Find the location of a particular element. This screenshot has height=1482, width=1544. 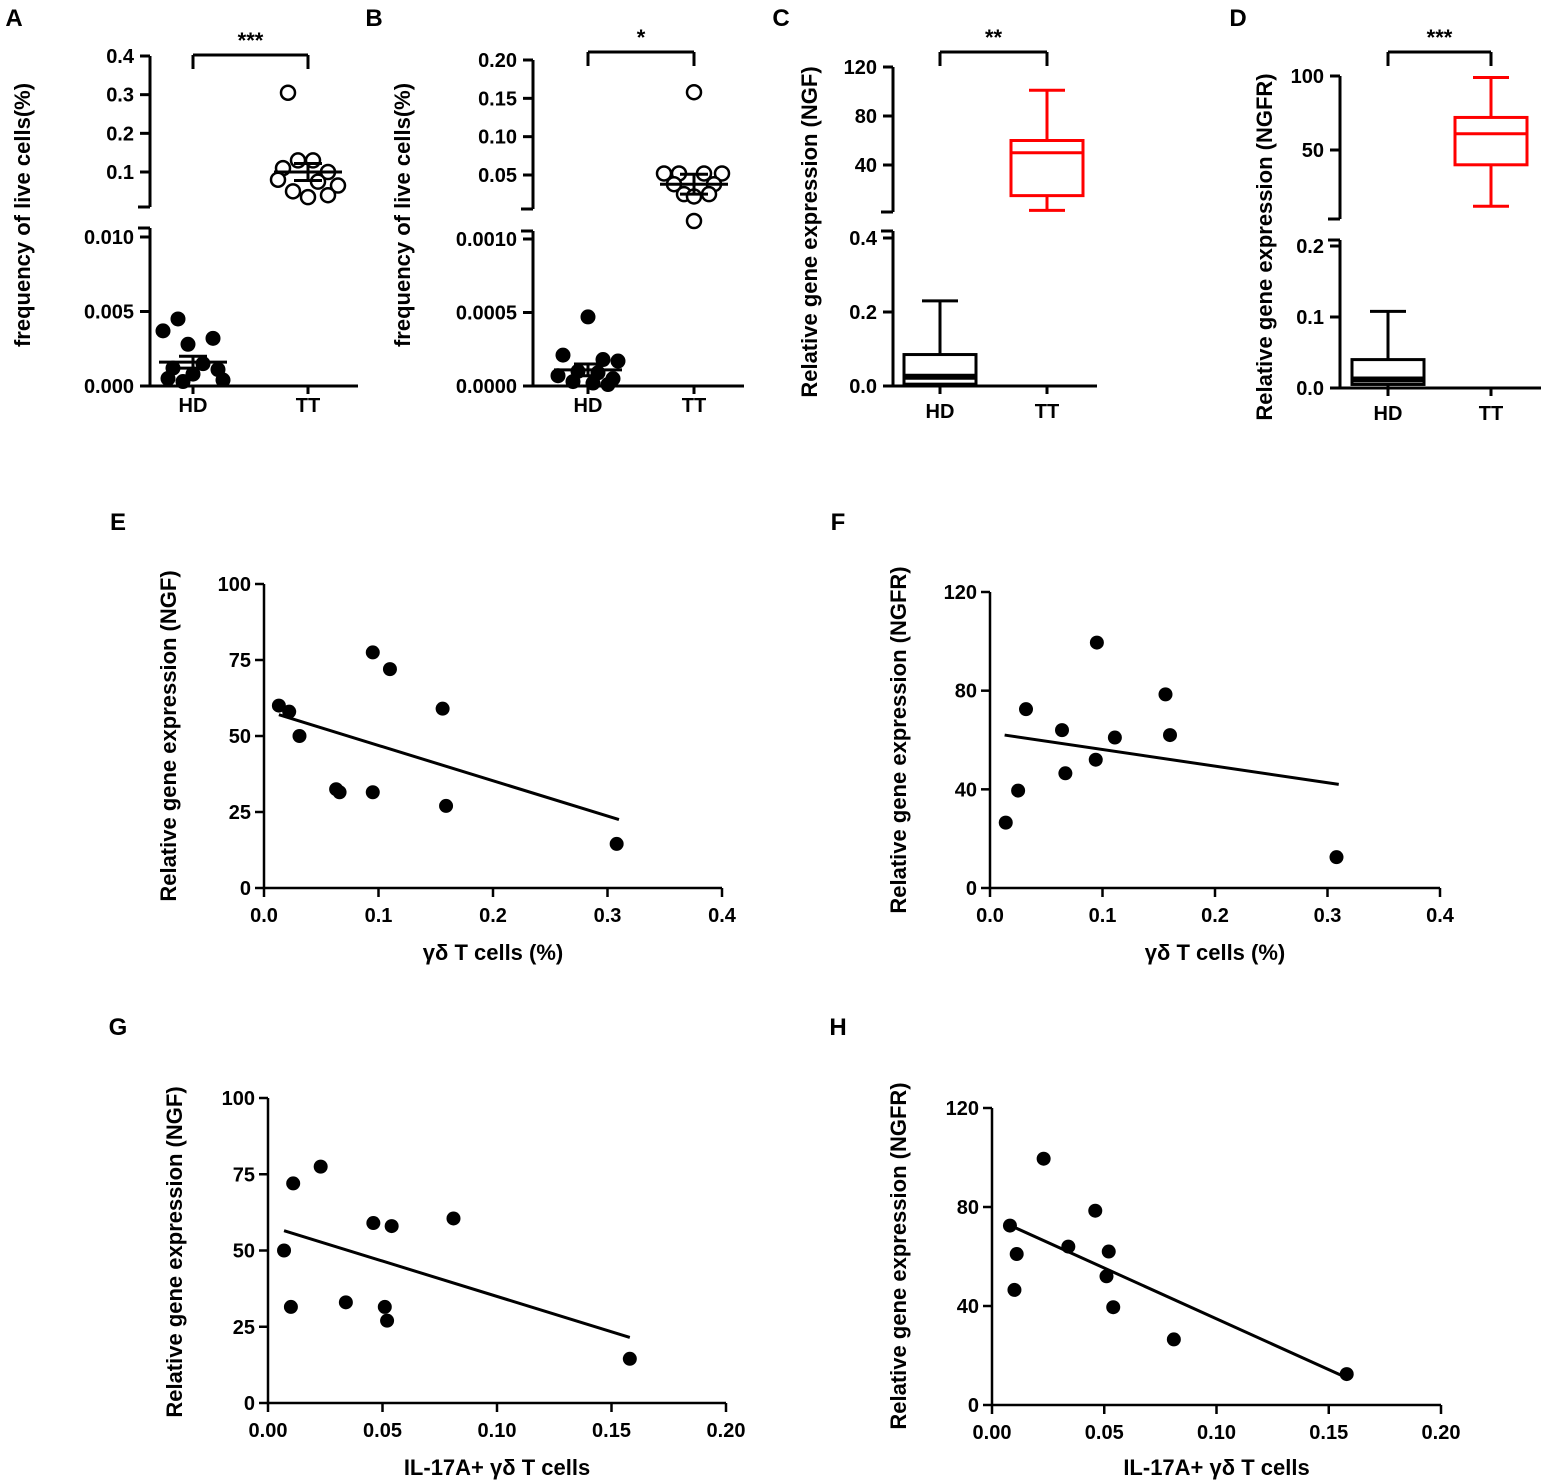

y-tick-label-C: 0.0 is located at coordinates (863, 387).